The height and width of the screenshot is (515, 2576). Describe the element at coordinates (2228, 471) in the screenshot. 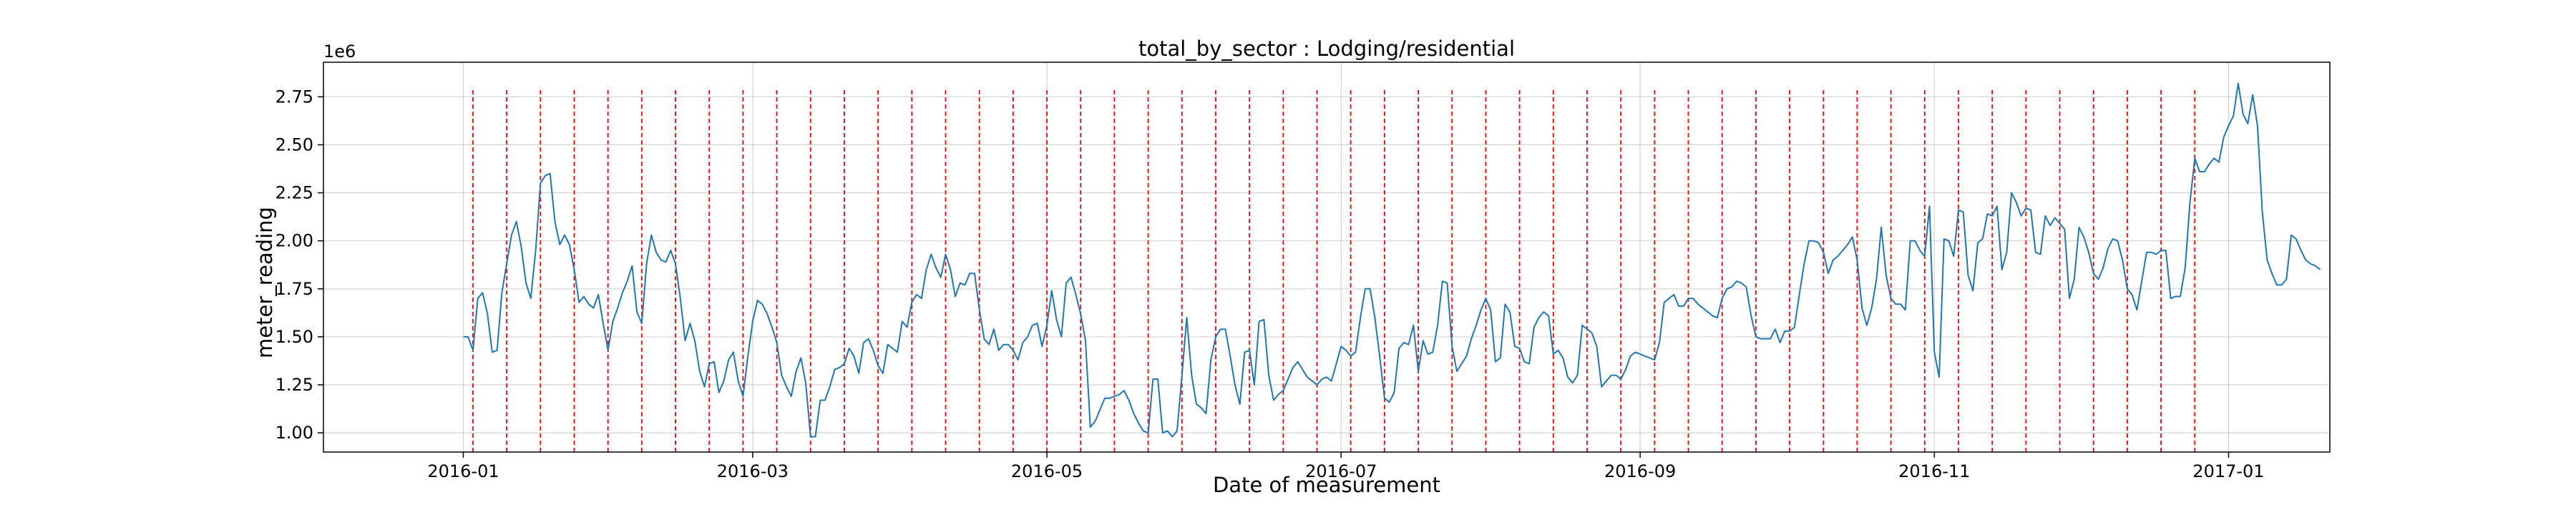

I see `x-tick-label: 2017-01` at that location.